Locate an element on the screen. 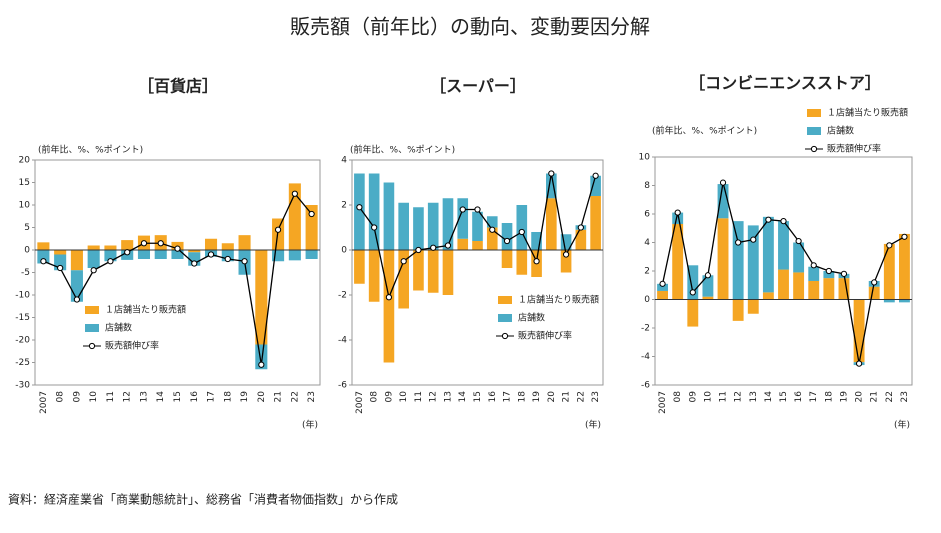 This screenshot has height=533, width=941. x-tick-label: 22 is located at coordinates (890, 396).